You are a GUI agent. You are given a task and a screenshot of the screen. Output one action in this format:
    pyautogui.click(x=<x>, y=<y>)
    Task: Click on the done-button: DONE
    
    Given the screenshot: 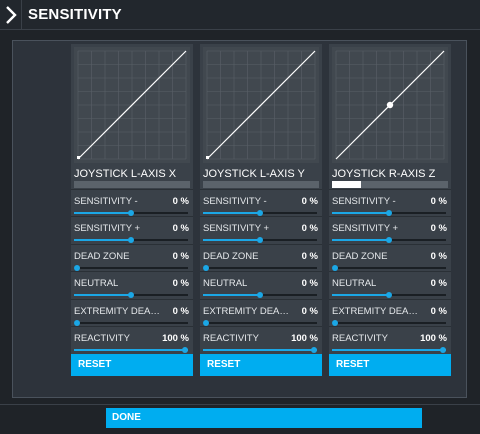 What is the action you would take?
    pyautogui.click(x=264, y=418)
    